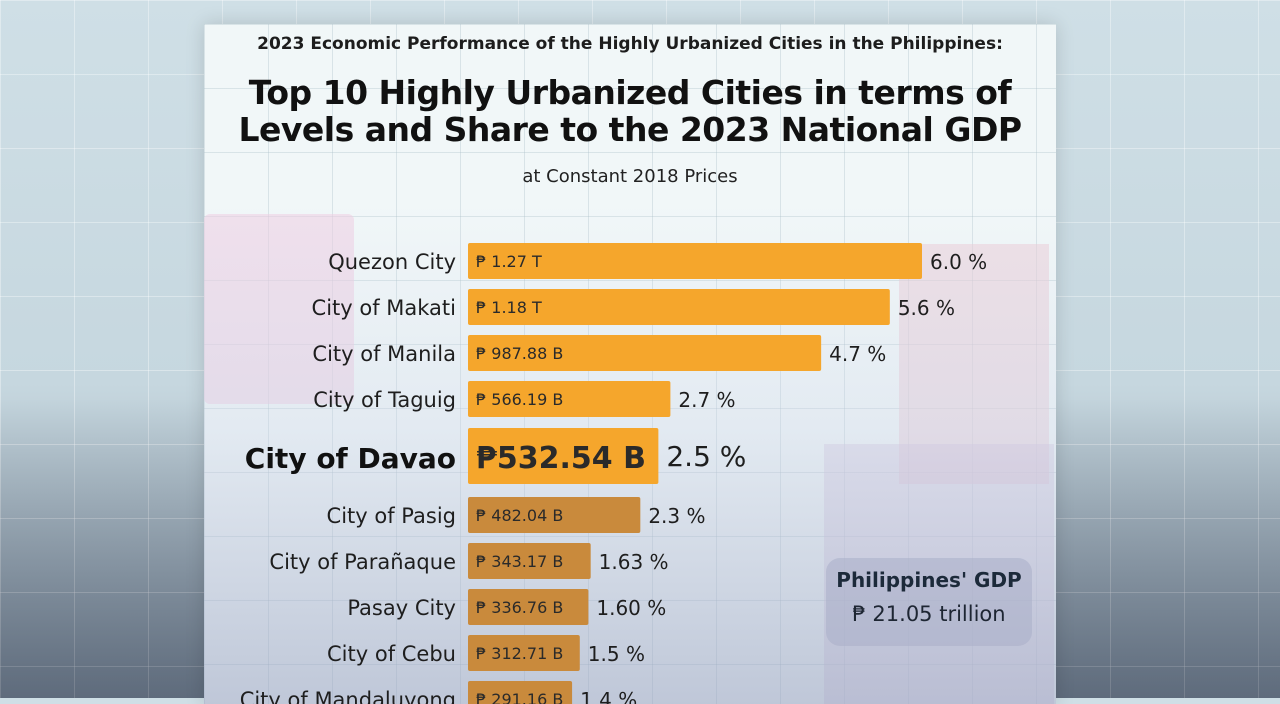 The height and width of the screenshot is (704, 1280). Describe the element at coordinates (706, 456) in the screenshot. I see `share-label: 2.5 %` at that location.